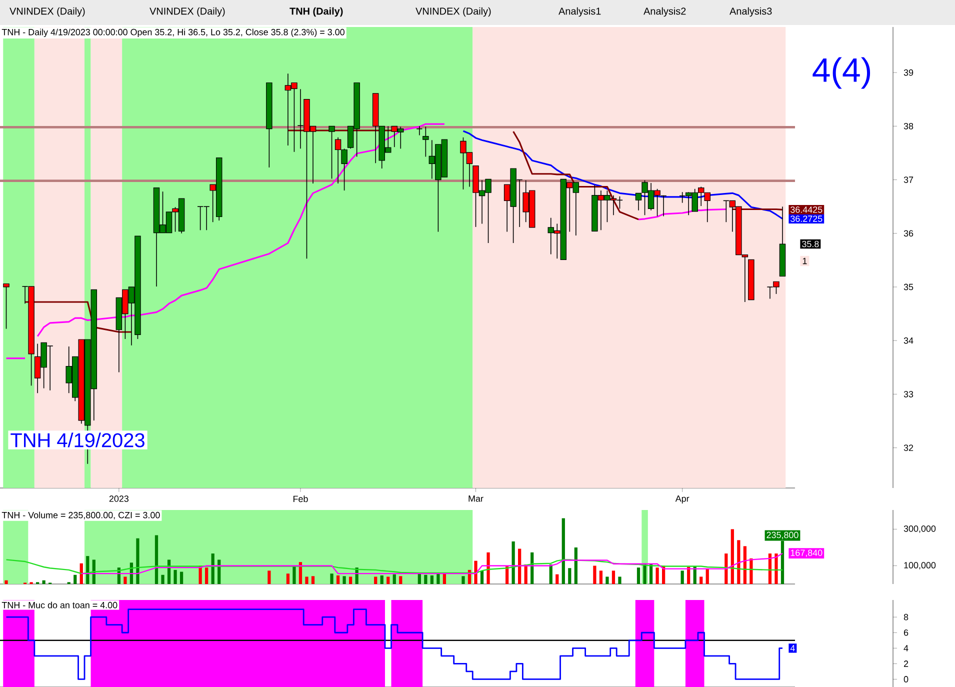  What do you see at coordinates (906, 679) in the screenshot?
I see `y-tick-label: 0` at bounding box center [906, 679].